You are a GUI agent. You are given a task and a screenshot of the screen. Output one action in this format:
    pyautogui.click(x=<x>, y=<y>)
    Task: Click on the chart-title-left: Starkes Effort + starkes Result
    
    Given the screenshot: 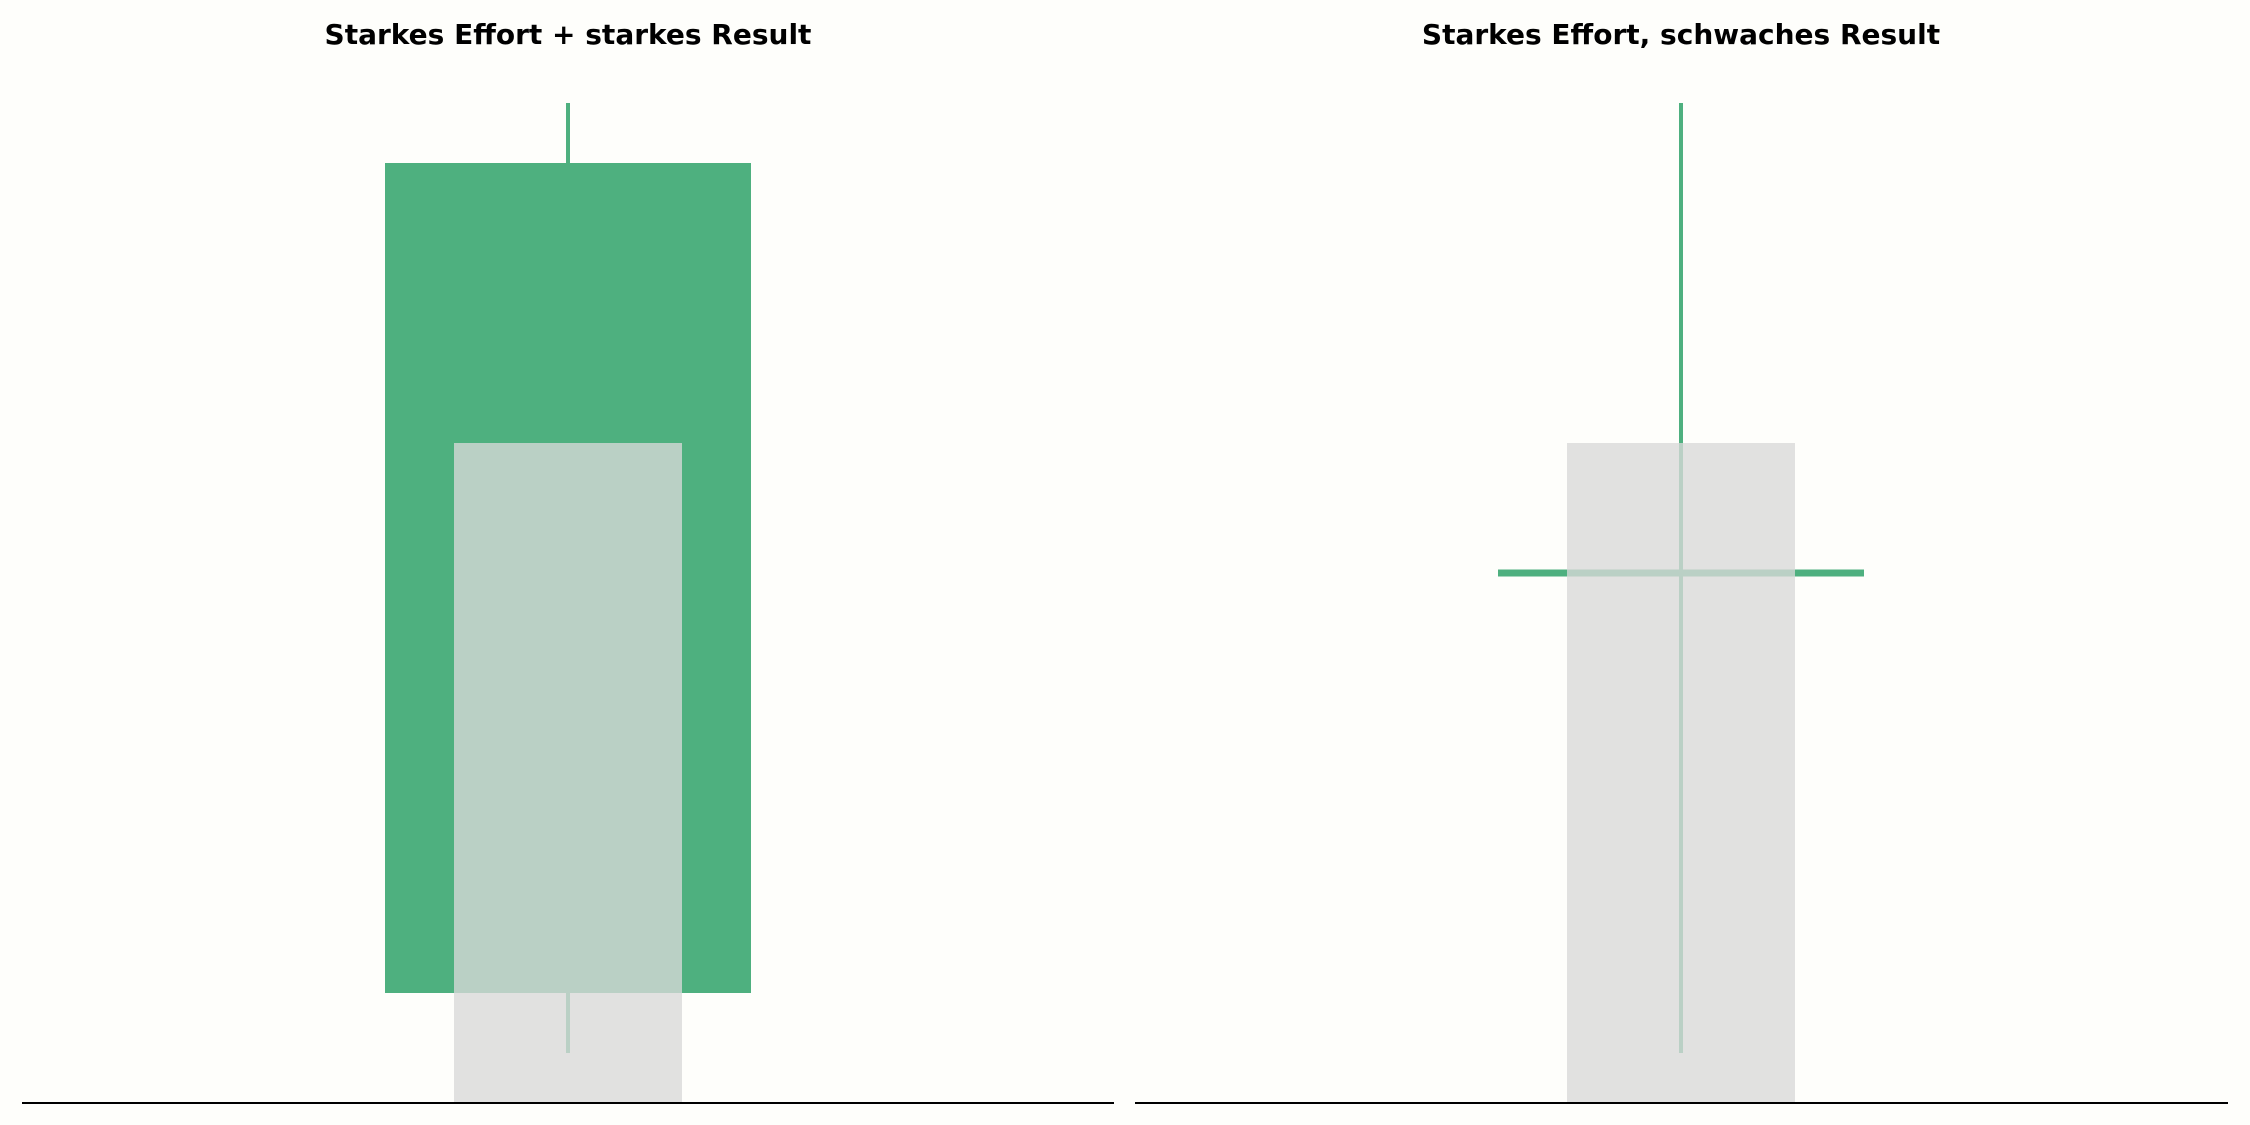 What is the action you would take?
    pyautogui.click(x=568, y=34)
    